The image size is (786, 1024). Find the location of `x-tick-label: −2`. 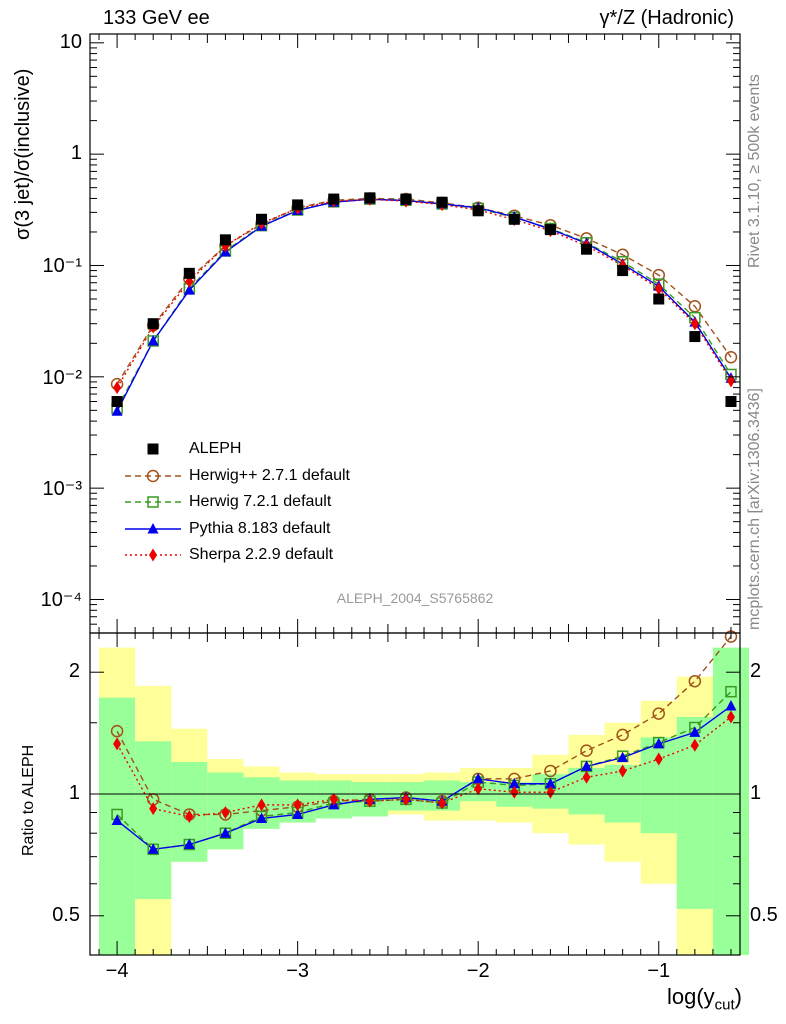

x-tick-label: −2 is located at coordinates (478, 971).